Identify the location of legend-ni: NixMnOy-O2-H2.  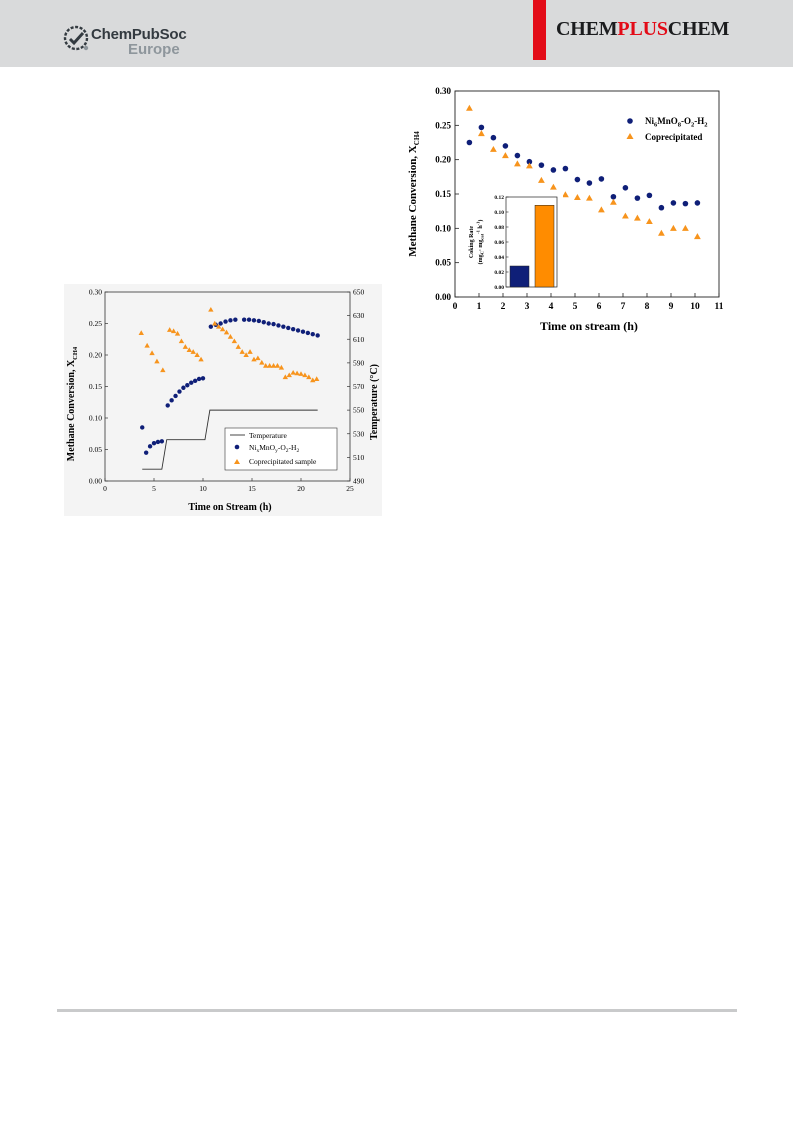
(274, 448).